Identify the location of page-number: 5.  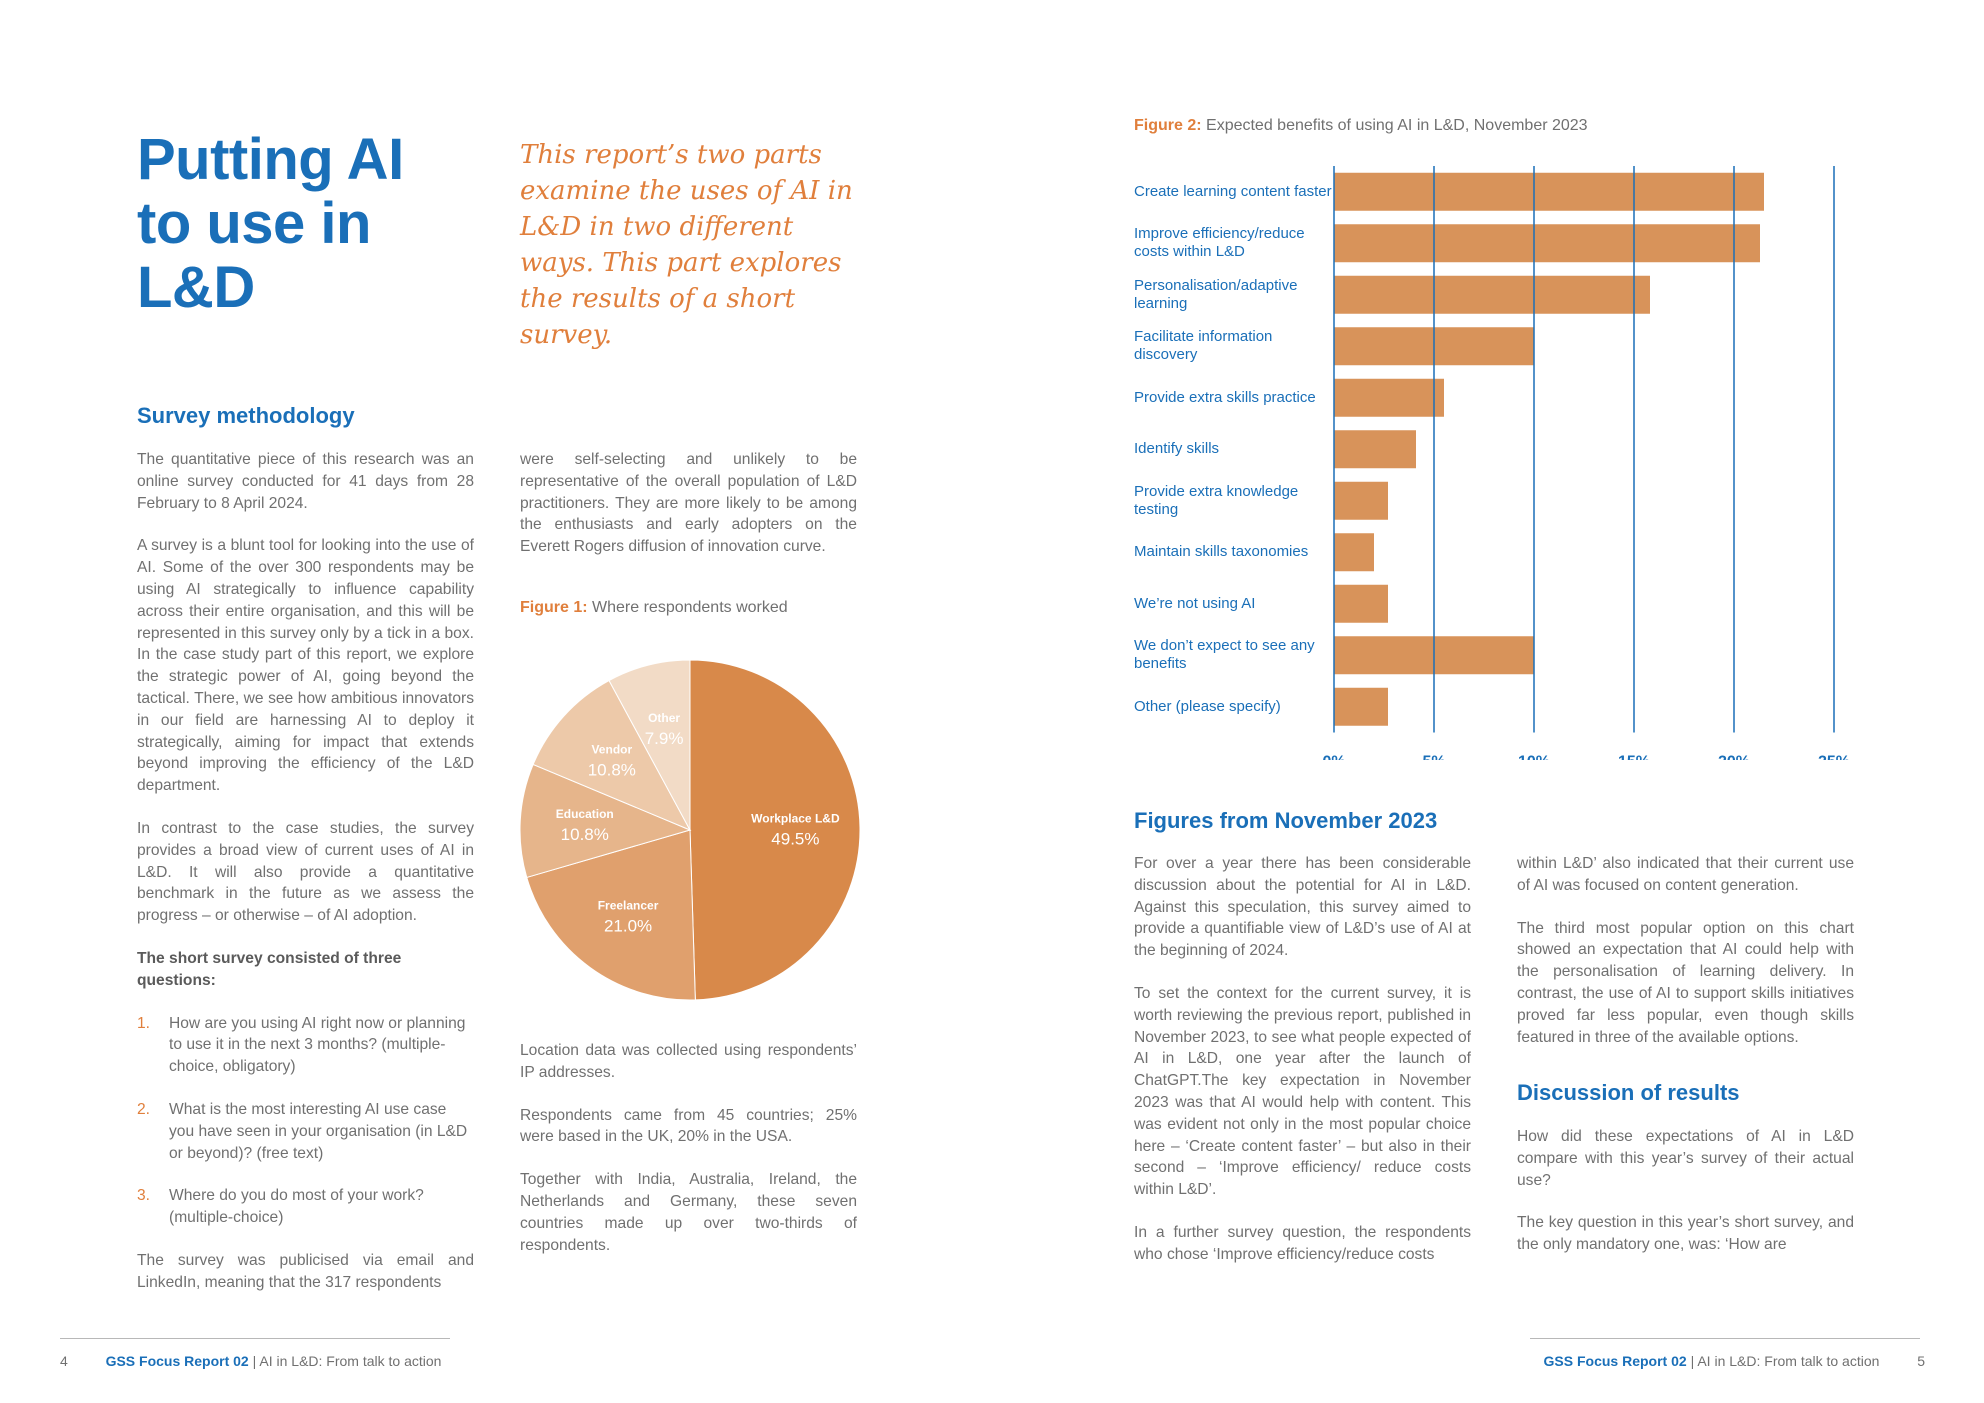
(1921, 1361).